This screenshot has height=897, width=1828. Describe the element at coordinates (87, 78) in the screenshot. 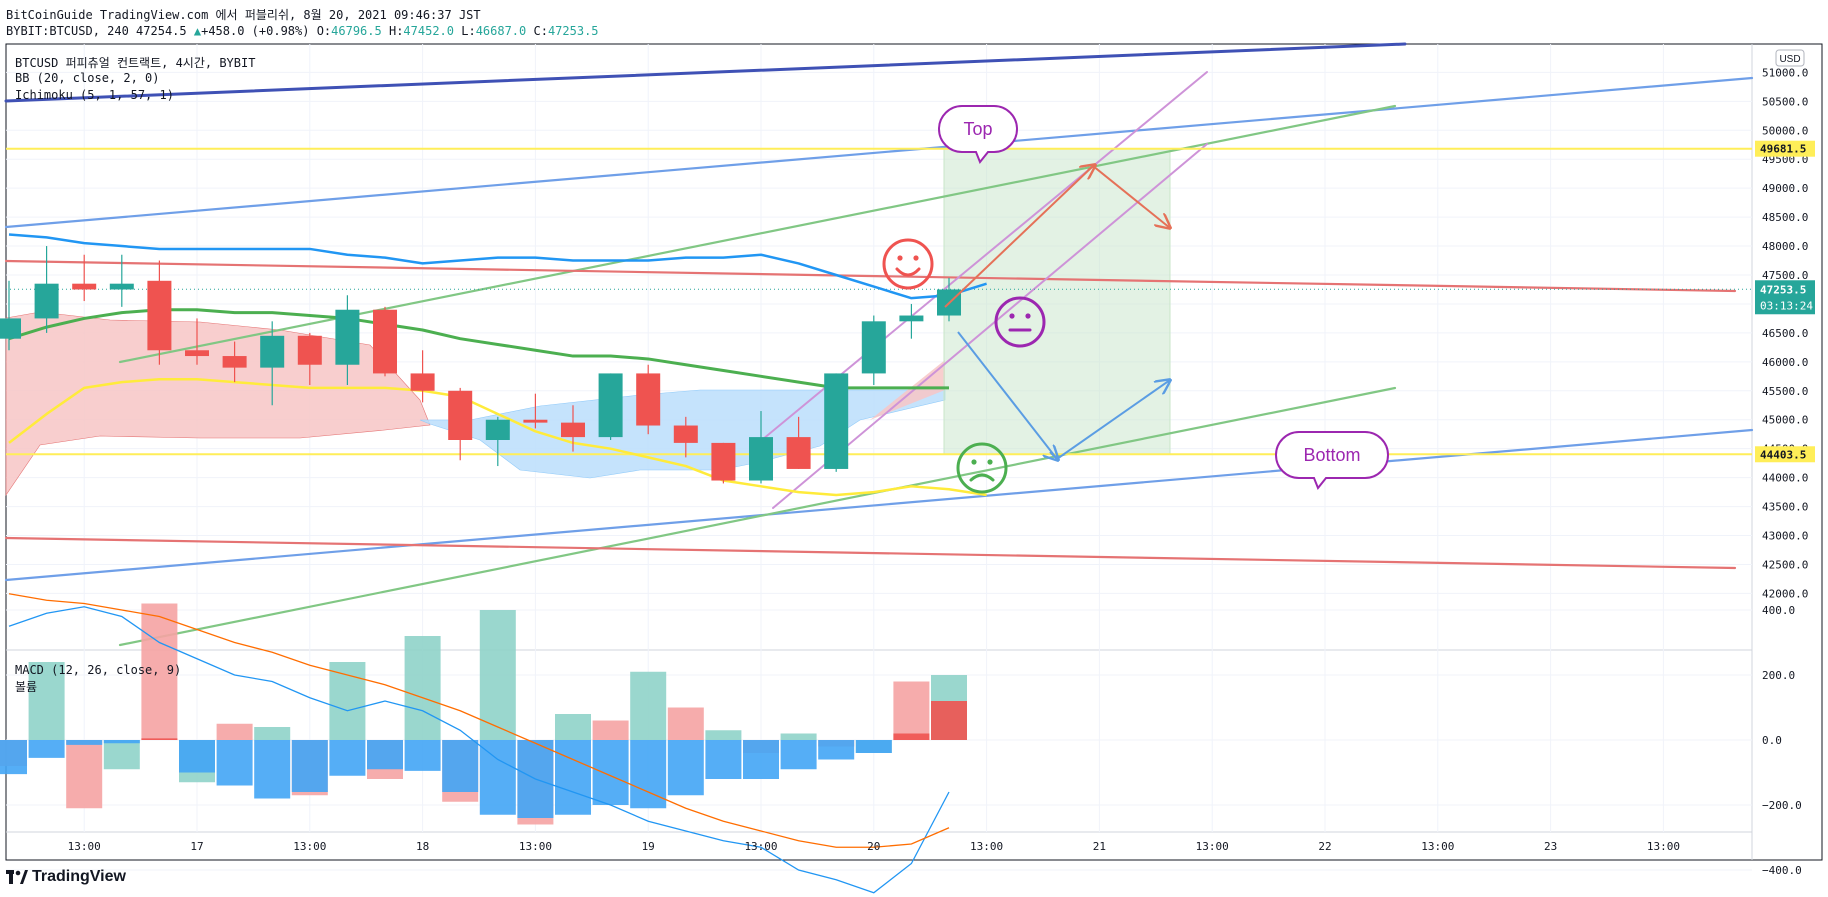

I see `bb-legend: BB (20, close, 2, 0)` at that location.